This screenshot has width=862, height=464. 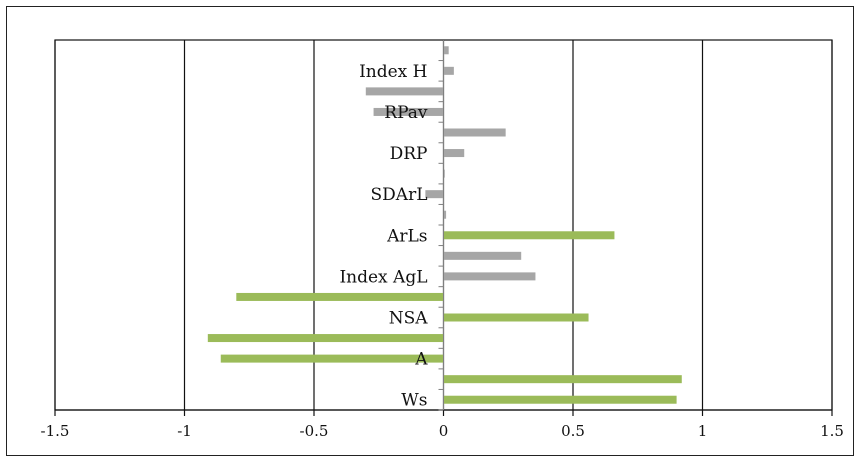 I want to click on category-labels: Ws A NSA Index AgL ArLs SDArL DRP RPav Index H, so click(x=383, y=236).